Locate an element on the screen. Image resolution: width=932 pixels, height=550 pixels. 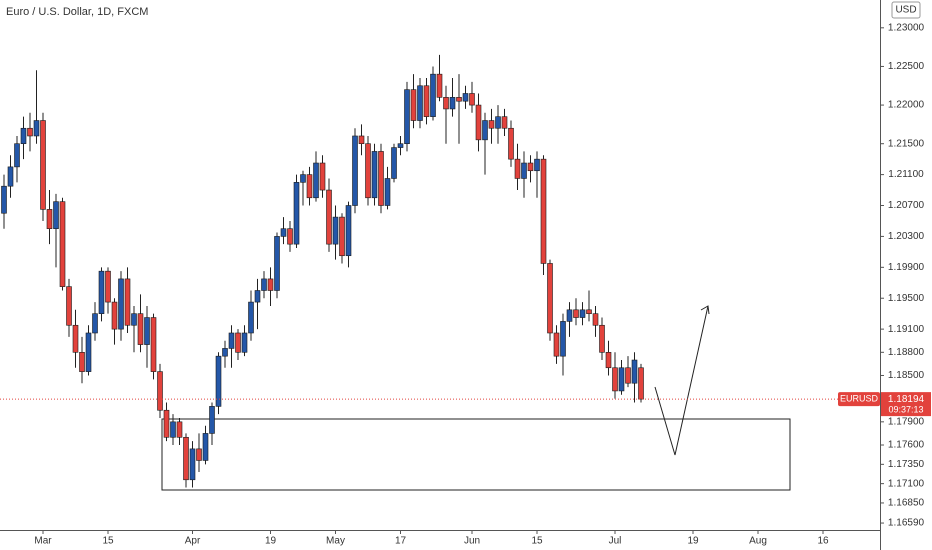
y-tick-label: 1.16590 is located at coordinates (906, 523).